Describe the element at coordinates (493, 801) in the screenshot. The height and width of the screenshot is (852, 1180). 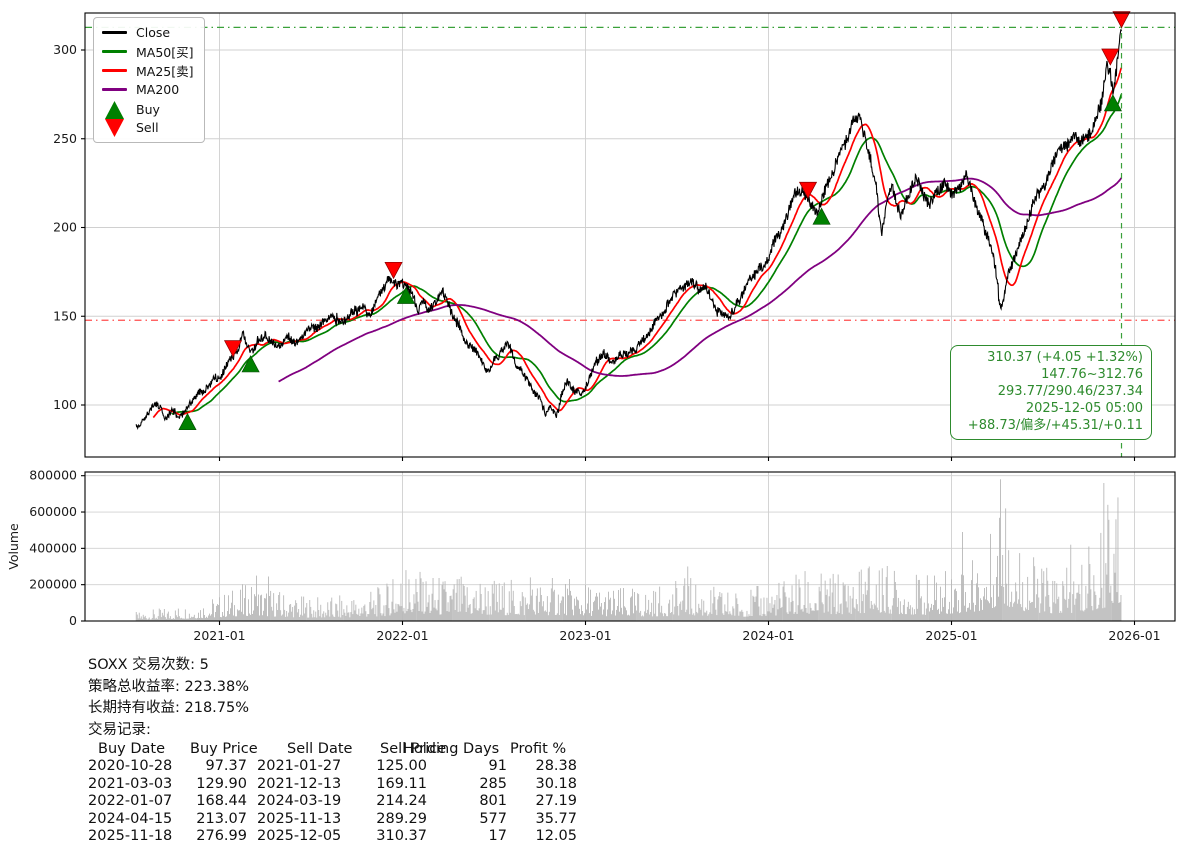
I see `trade-cell: 801` at that location.